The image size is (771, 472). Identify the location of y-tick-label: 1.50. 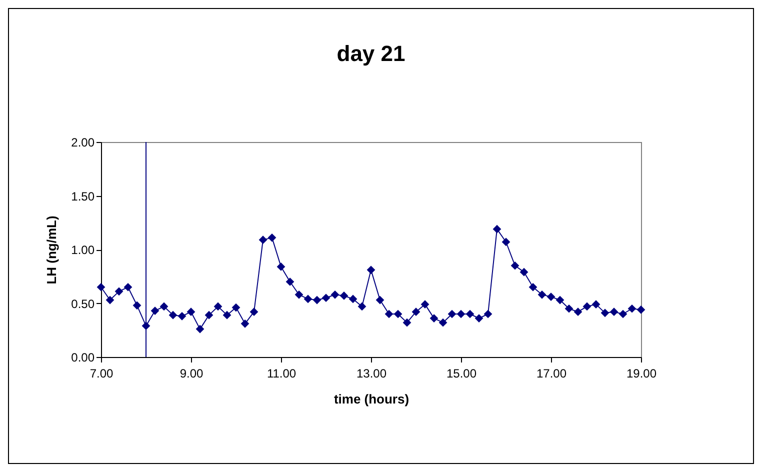
(83, 196).